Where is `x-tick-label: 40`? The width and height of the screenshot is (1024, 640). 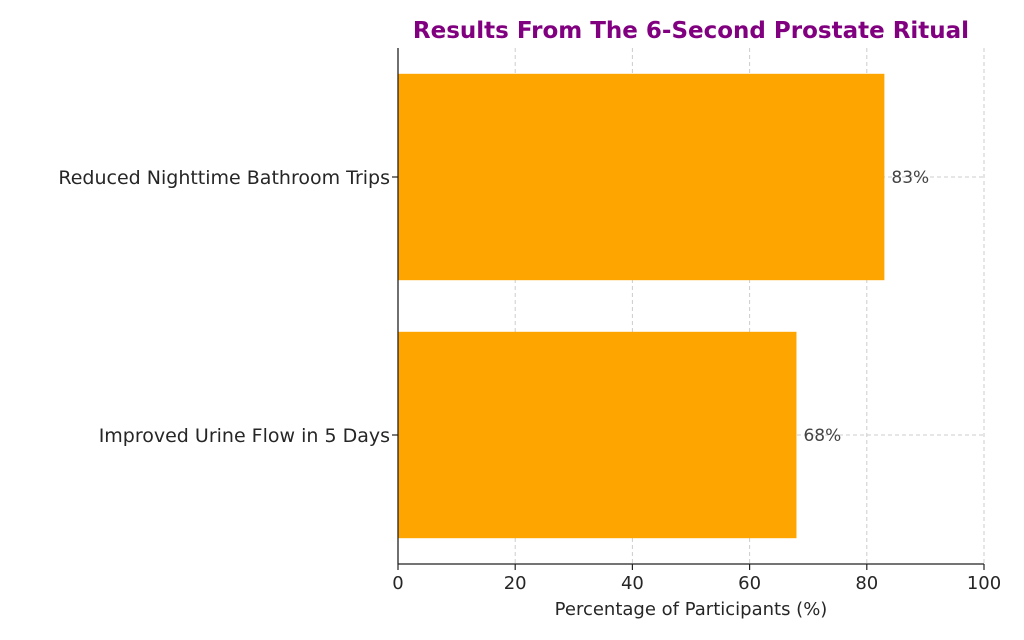
x-tick-label: 40 is located at coordinates (632, 583).